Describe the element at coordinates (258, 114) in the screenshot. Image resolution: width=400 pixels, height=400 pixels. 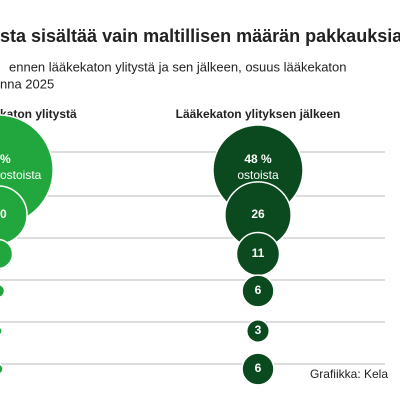
I see `column-header: Lääkekaton ylityksen jälkeen` at that location.